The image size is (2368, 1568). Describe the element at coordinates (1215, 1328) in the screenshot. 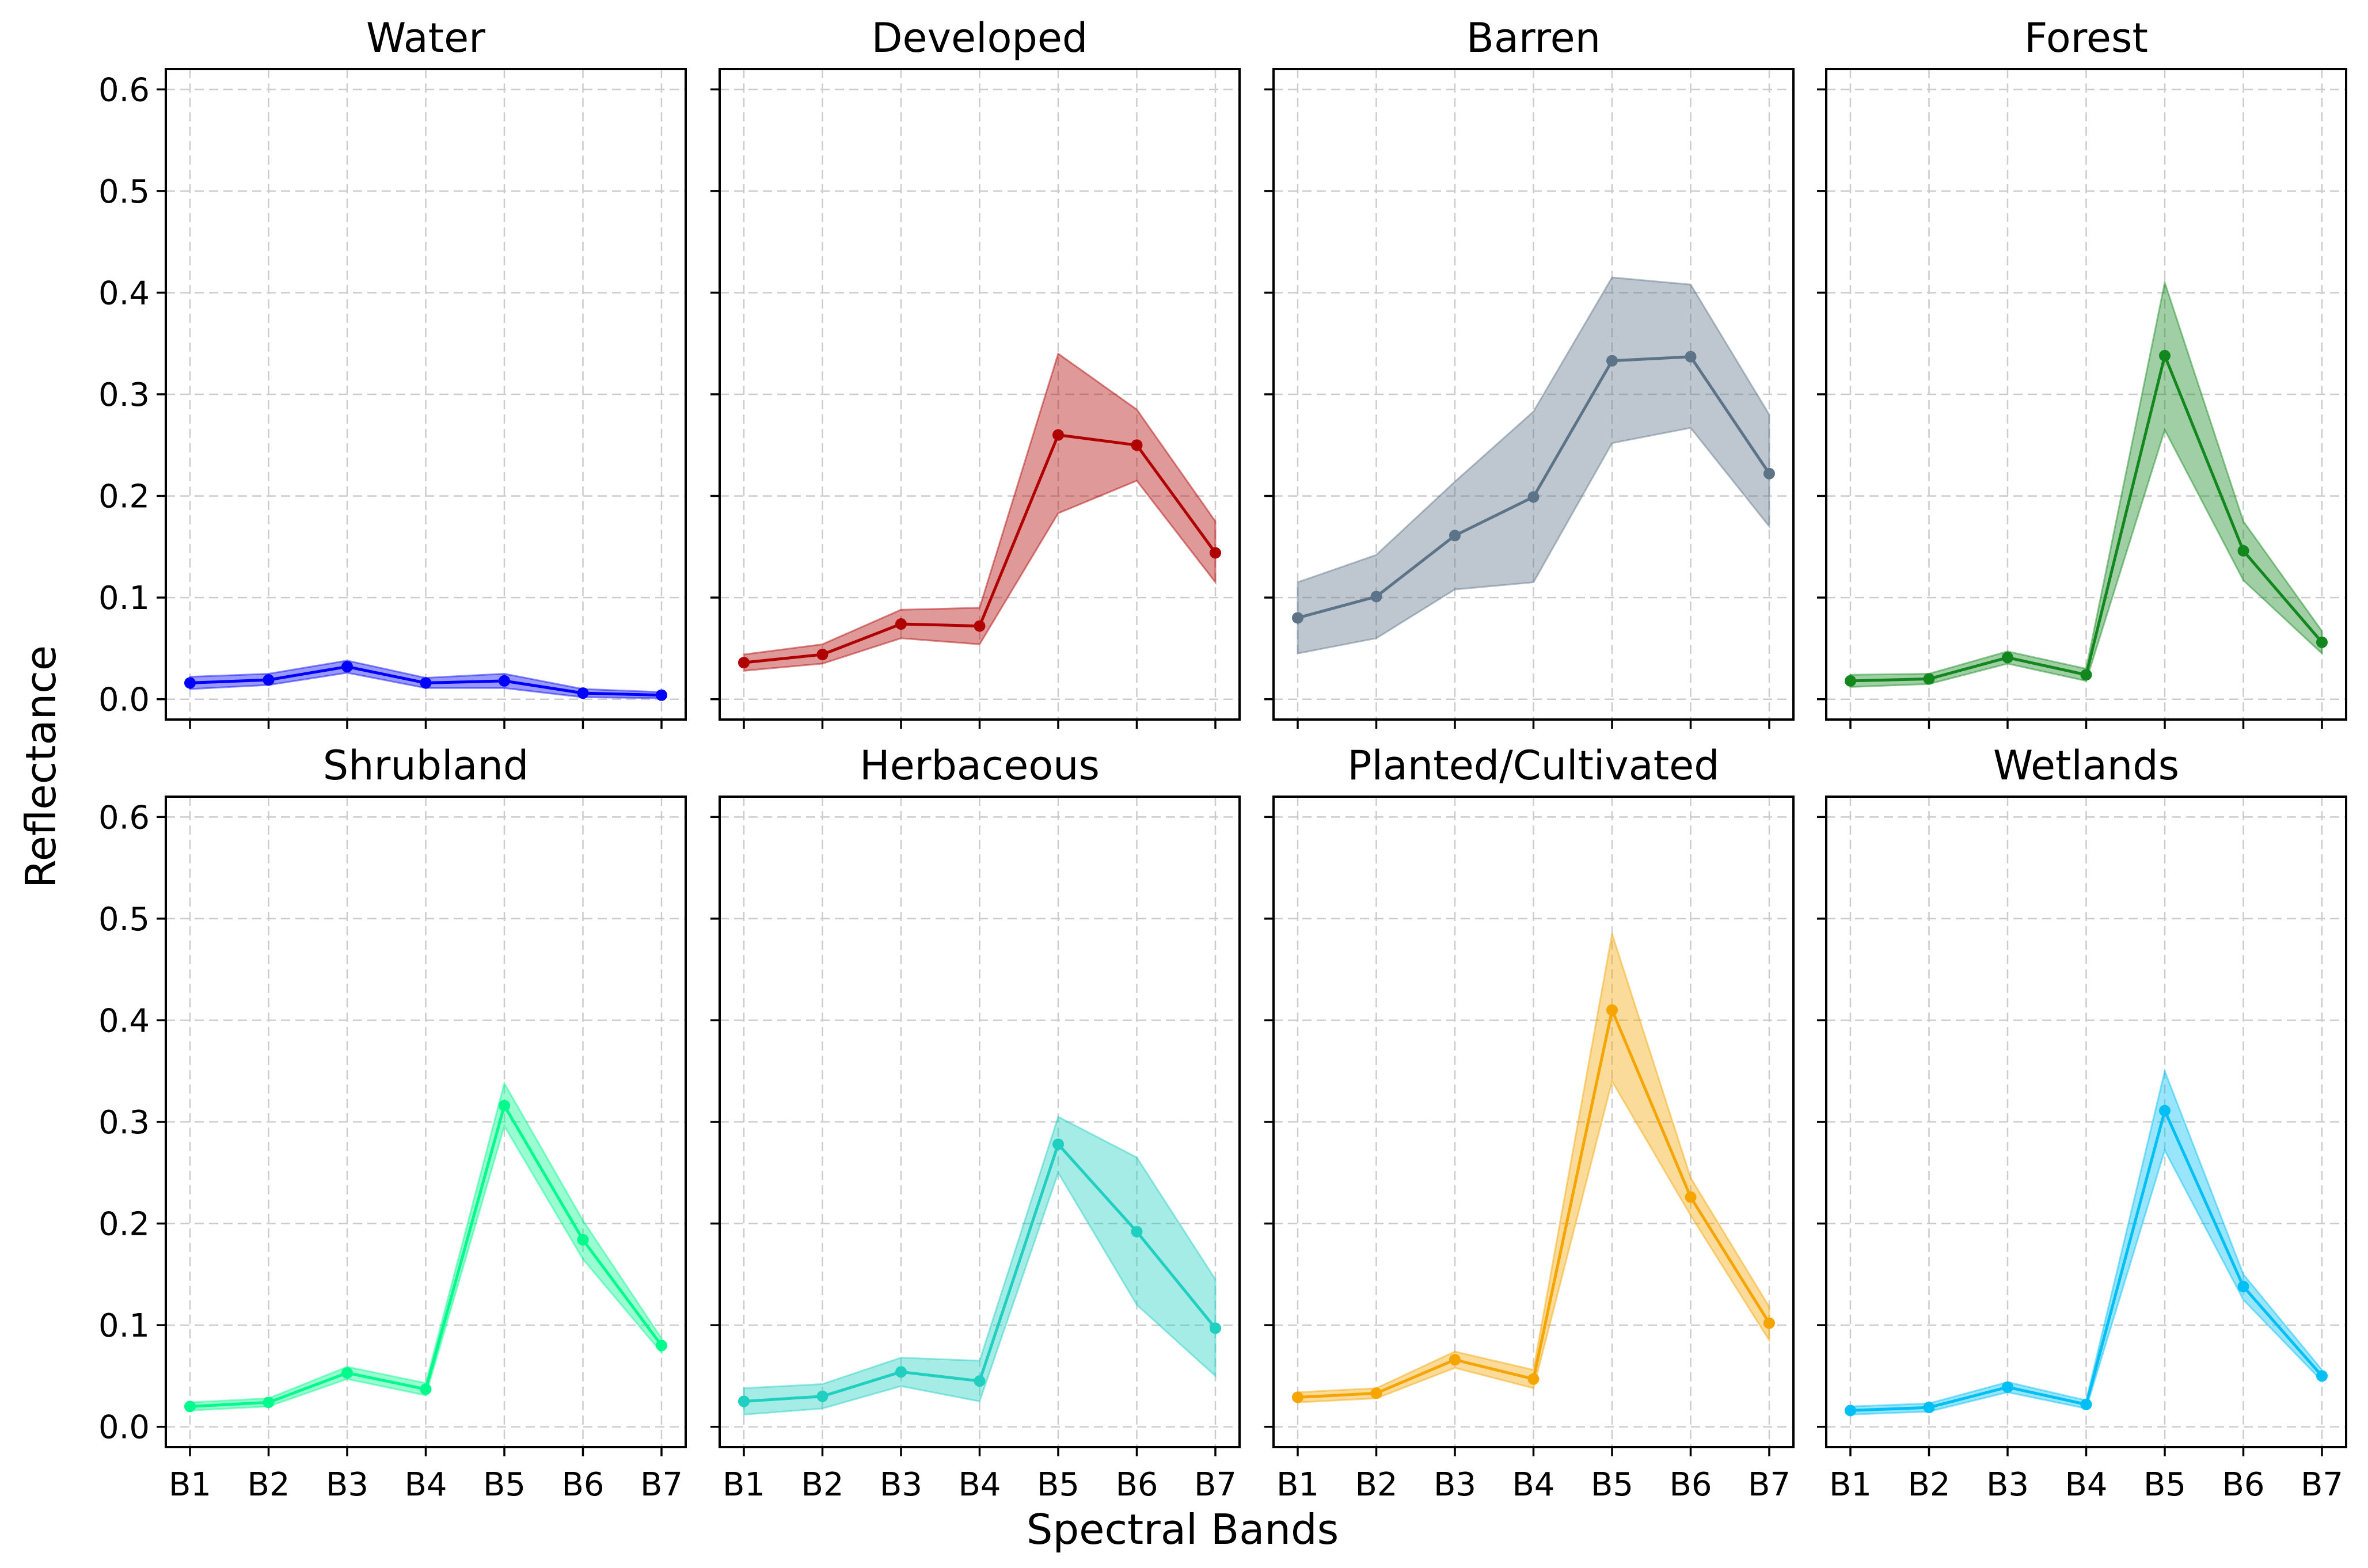

I see `point-herbaceous-b7` at that location.